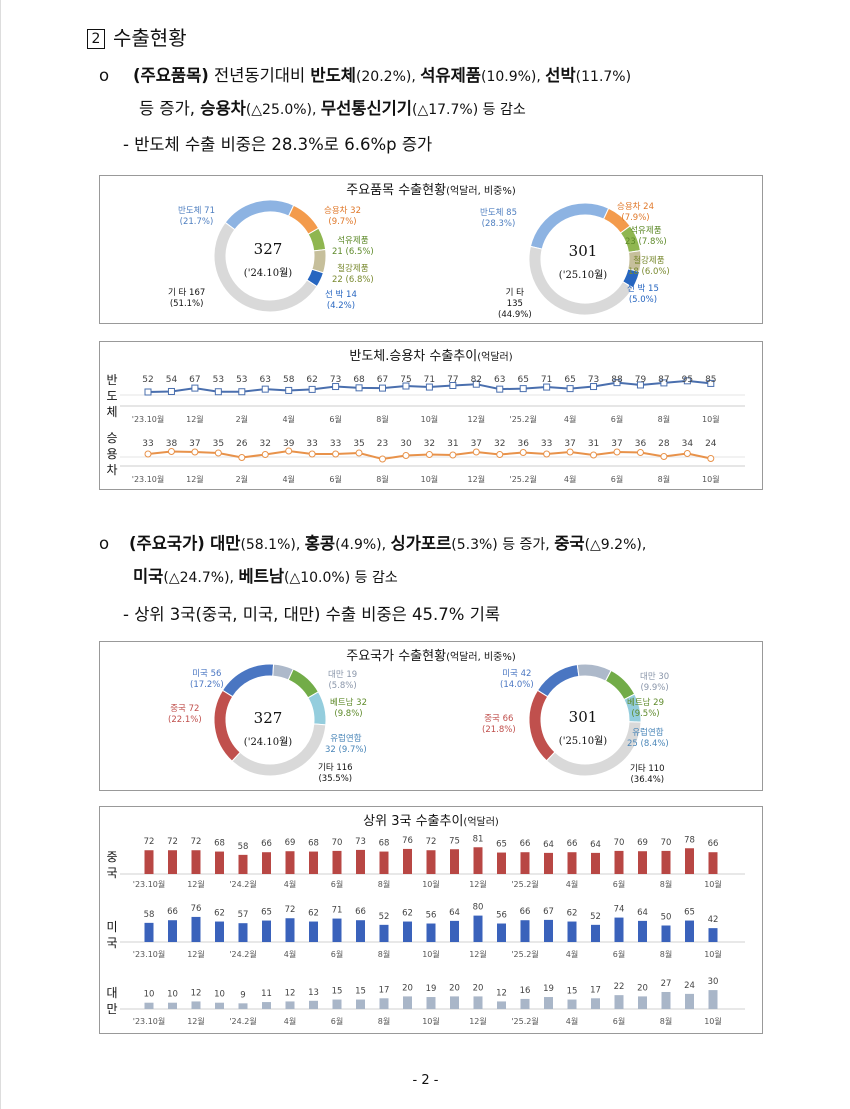  What do you see at coordinates (499, 724) in the screenshot?
I see `slice-label-중국: 중국 66 (21.8%)` at bounding box center [499, 724].